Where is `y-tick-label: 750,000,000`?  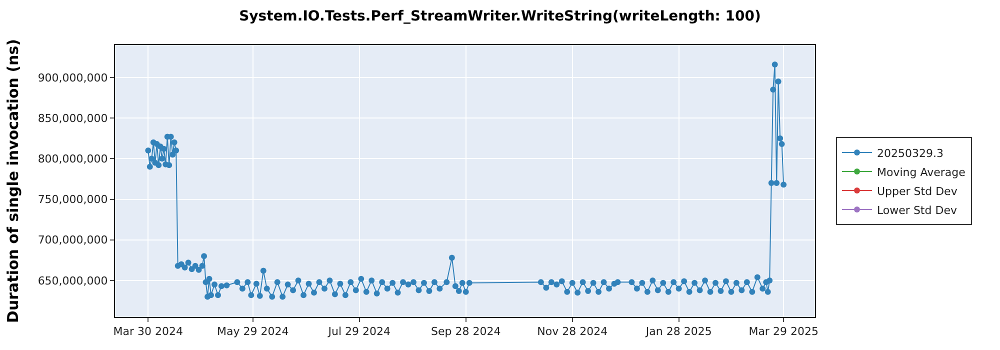
y-tick-label: 750,000,000 is located at coordinates (73, 199).